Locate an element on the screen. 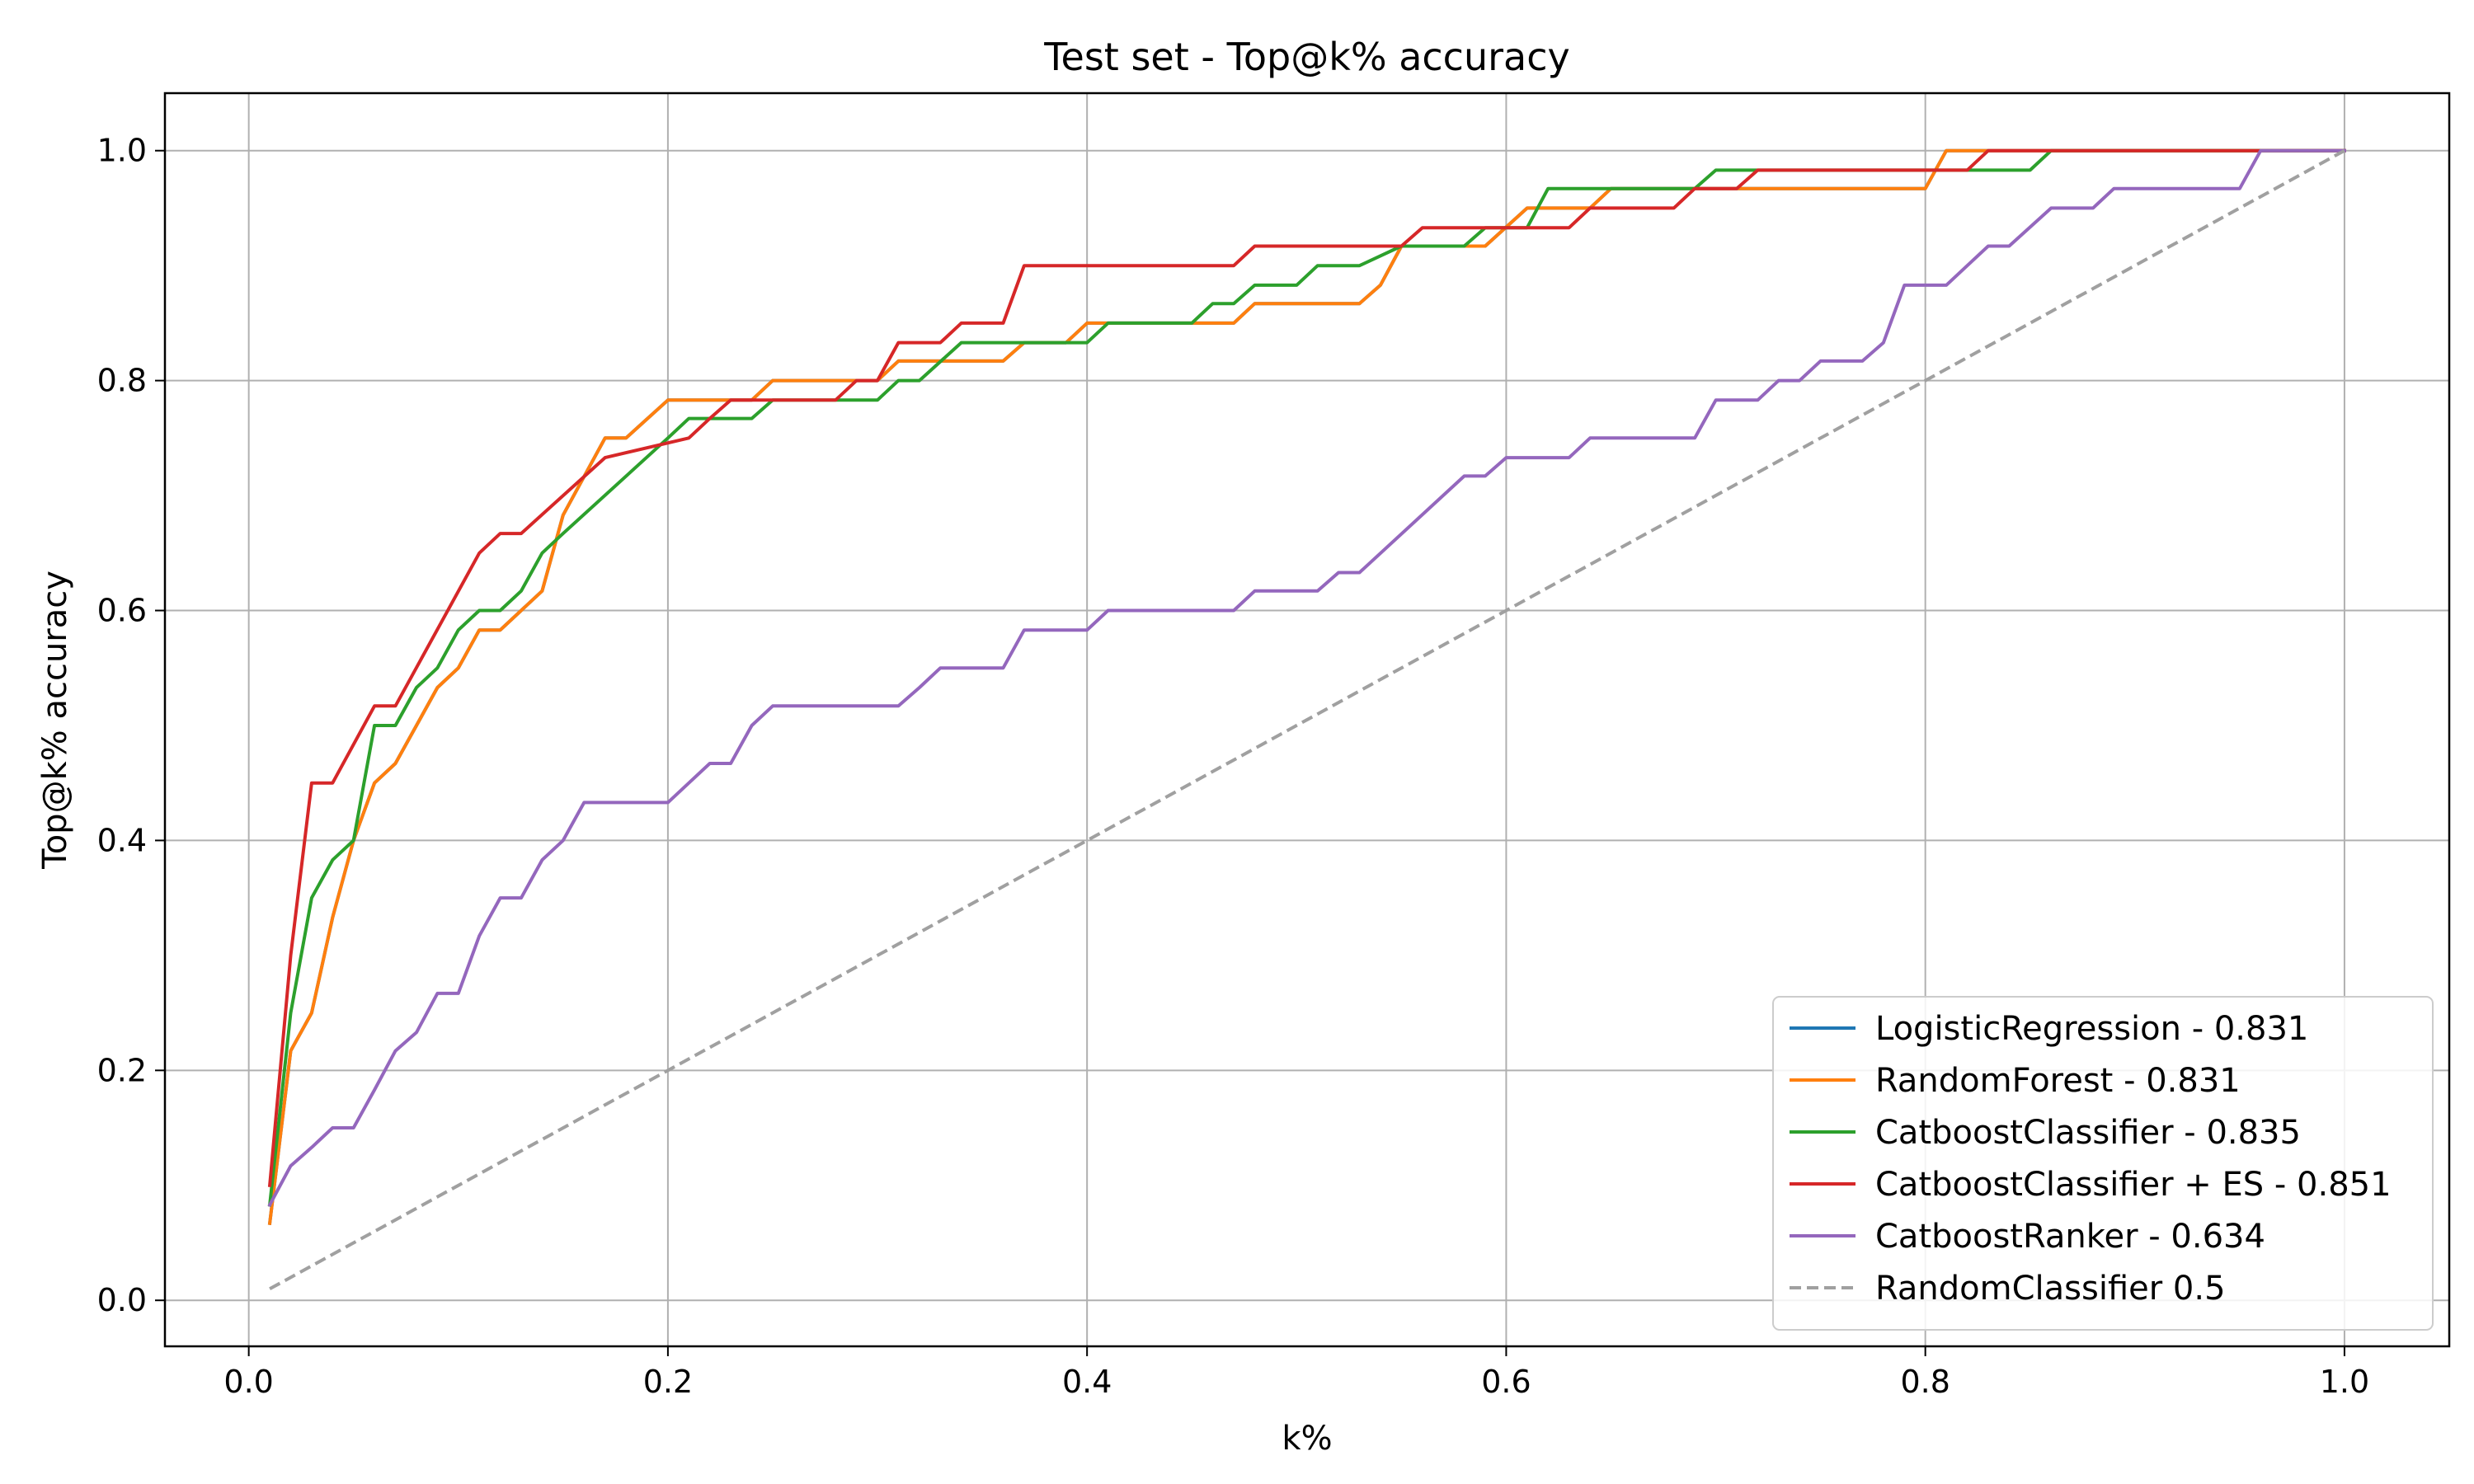 Image resolution: width=2474 pixels, height=1484 pixels. legend-label: CatboostClassifier + ES - 0.851 is located at coordinates (2133, 1185).